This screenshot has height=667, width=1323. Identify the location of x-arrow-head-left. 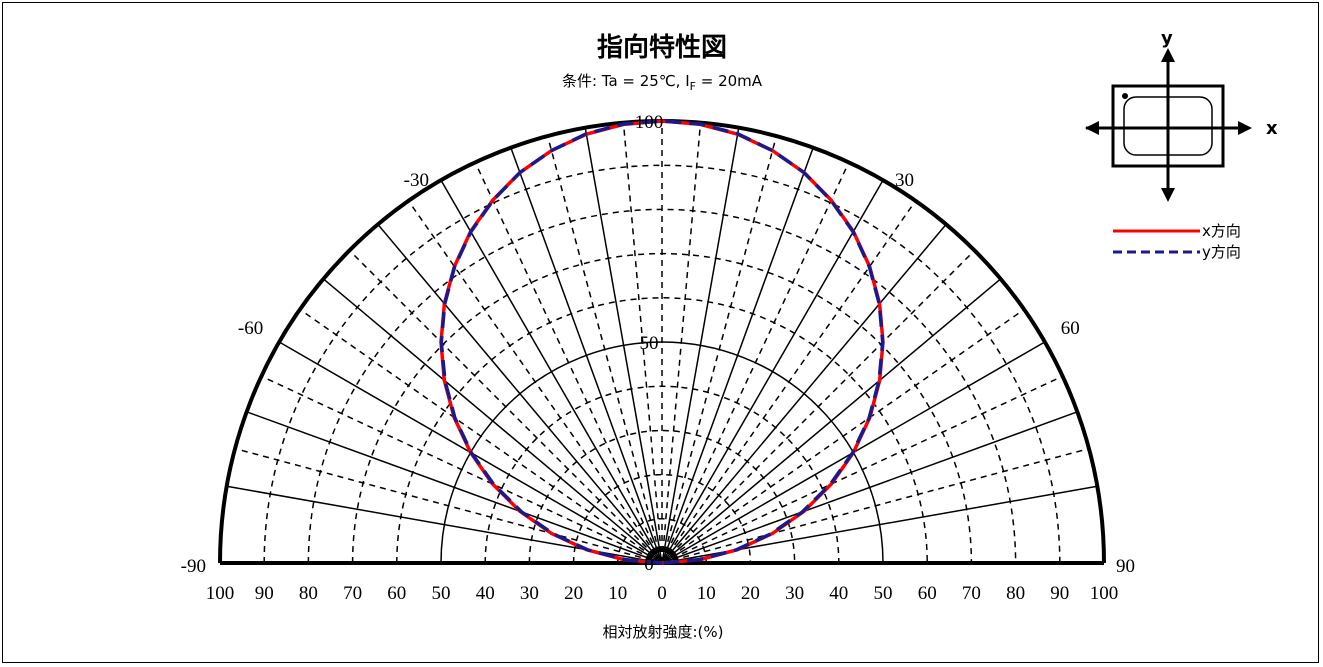
(1092, 128).